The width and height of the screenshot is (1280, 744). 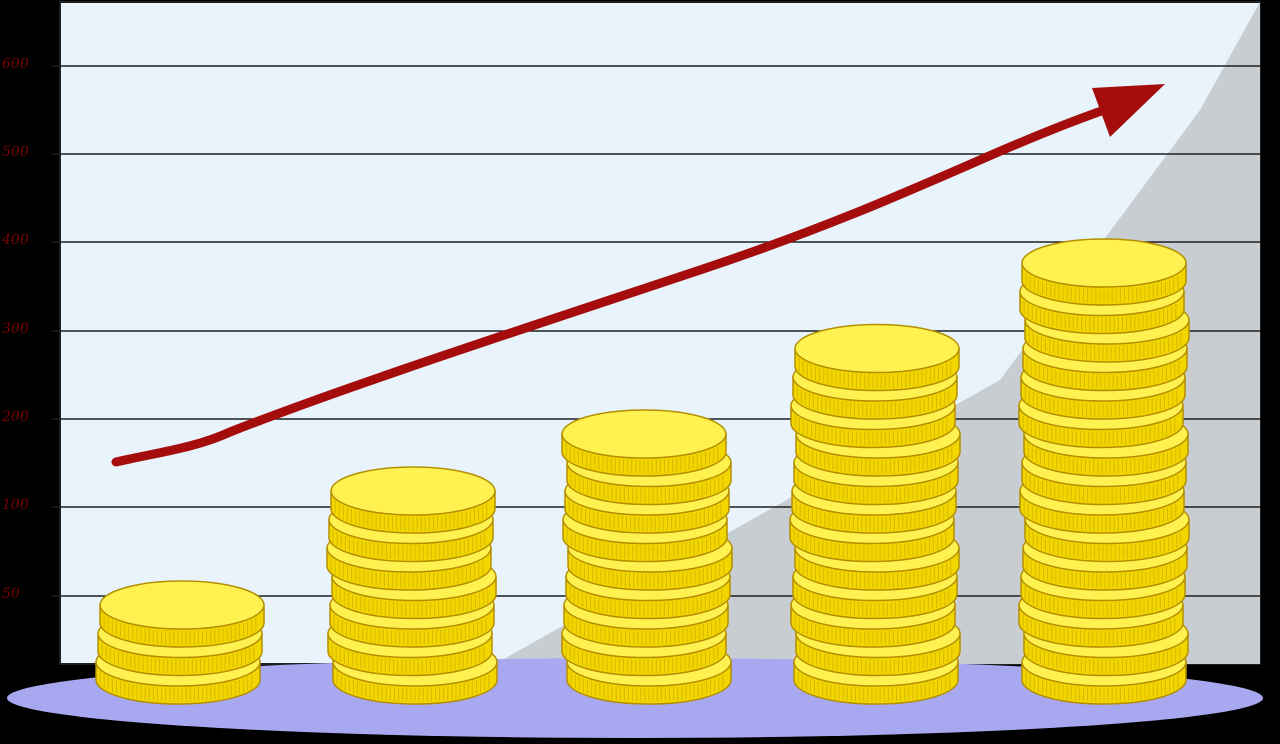 I want to click on y-axis-label: 200, so click(x=15, y=417).